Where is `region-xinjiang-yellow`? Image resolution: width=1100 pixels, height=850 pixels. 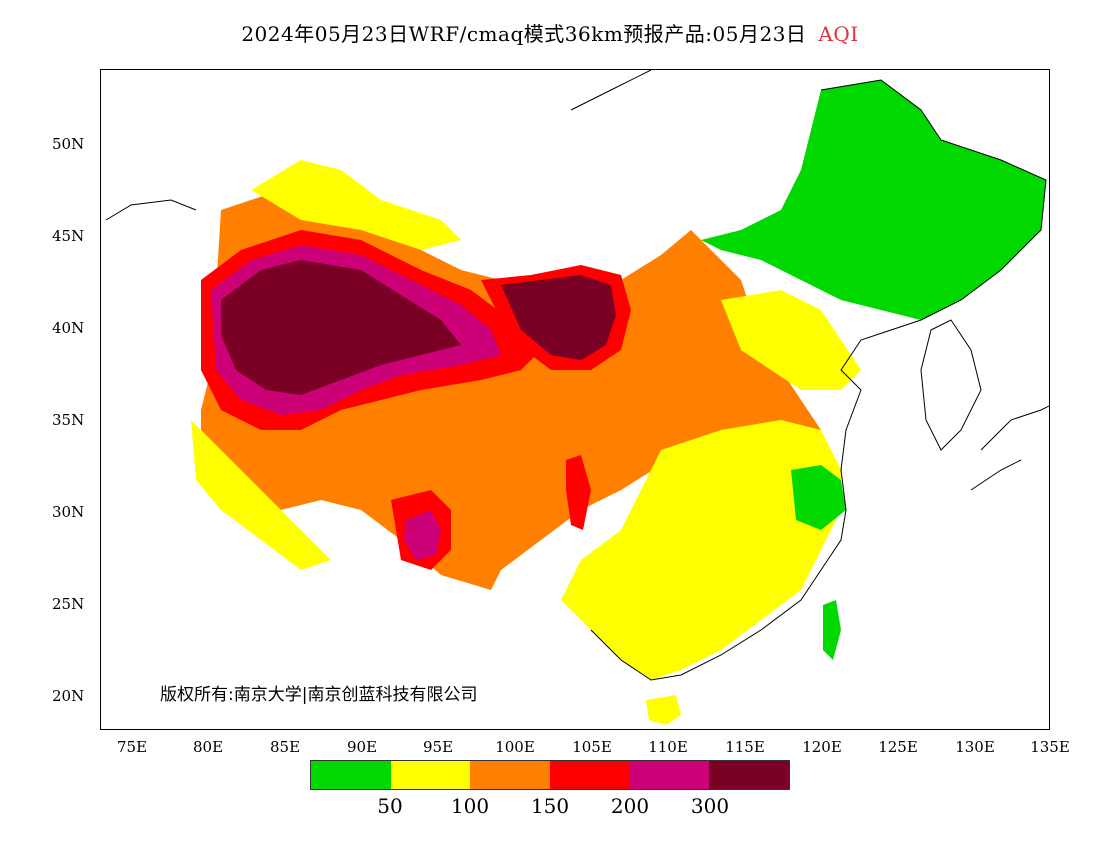 region-xinjiang-yellow is located at coordinates (356, 205).